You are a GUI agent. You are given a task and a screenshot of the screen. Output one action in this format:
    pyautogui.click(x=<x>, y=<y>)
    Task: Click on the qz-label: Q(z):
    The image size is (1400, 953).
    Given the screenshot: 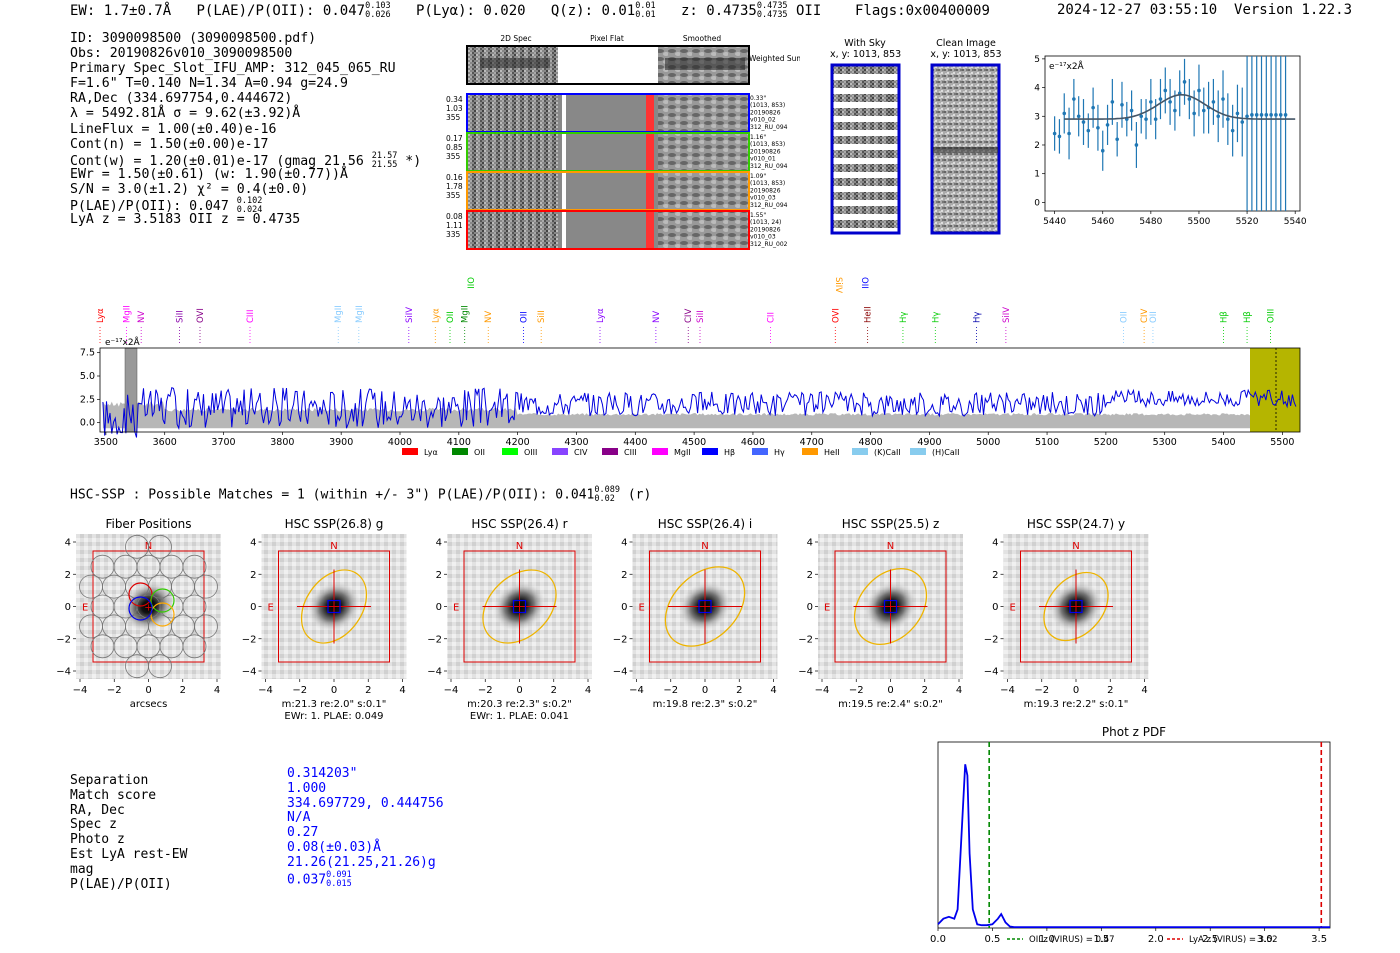 What is the action you would take?
    pyautogui.click(x=572, y=11)
    